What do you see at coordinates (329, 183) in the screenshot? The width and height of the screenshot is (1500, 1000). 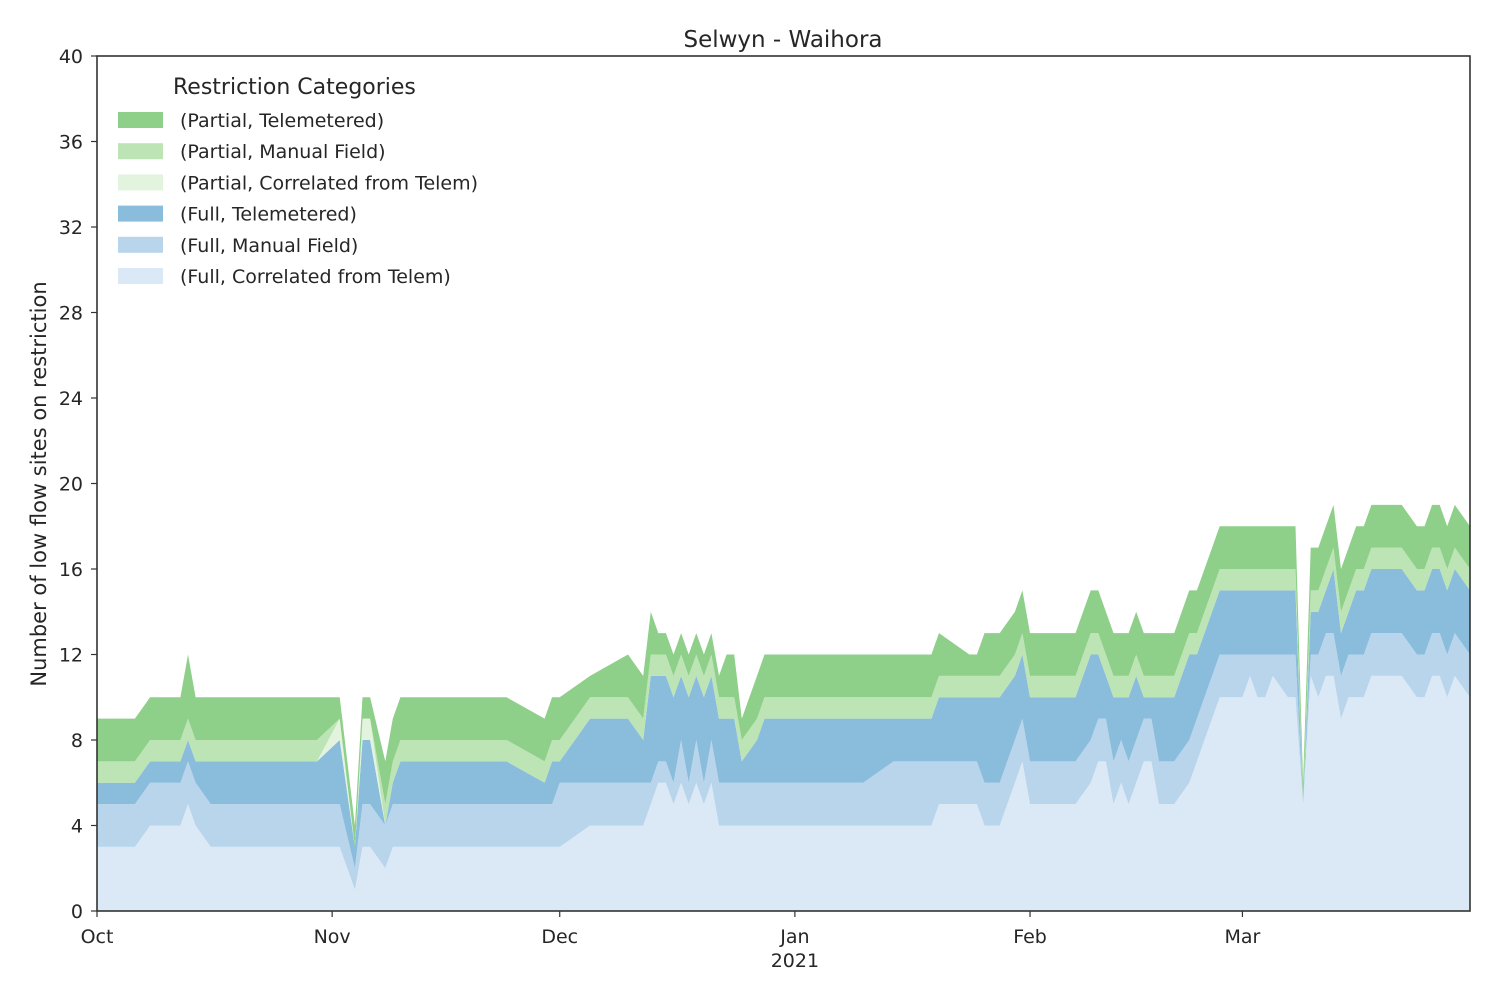 I see `legend-label: (Partial, Correlated from Telem)` at bounding box center [329, 183].